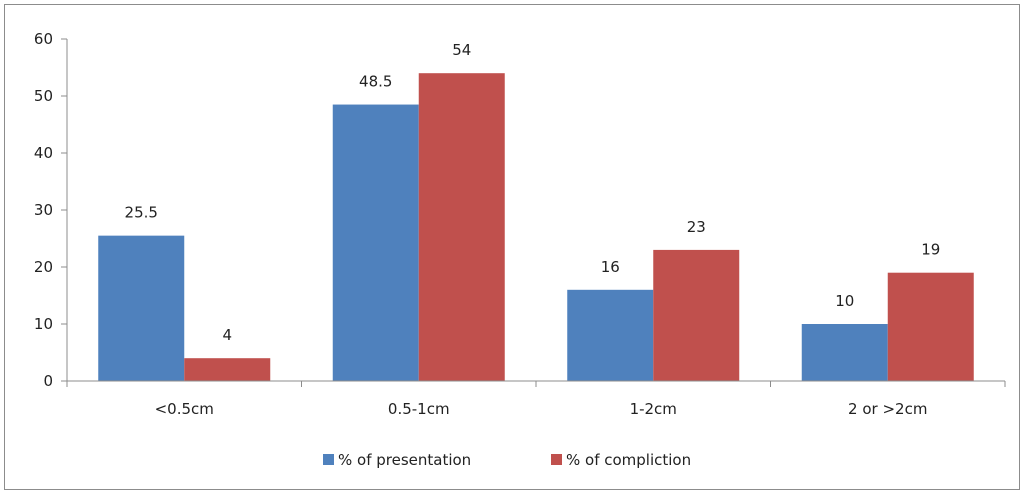 Image resolution: width=1026 pixels, height=496 pixels. I want to click on x-tick-label: 0.5-1cm, so click(419, 409).